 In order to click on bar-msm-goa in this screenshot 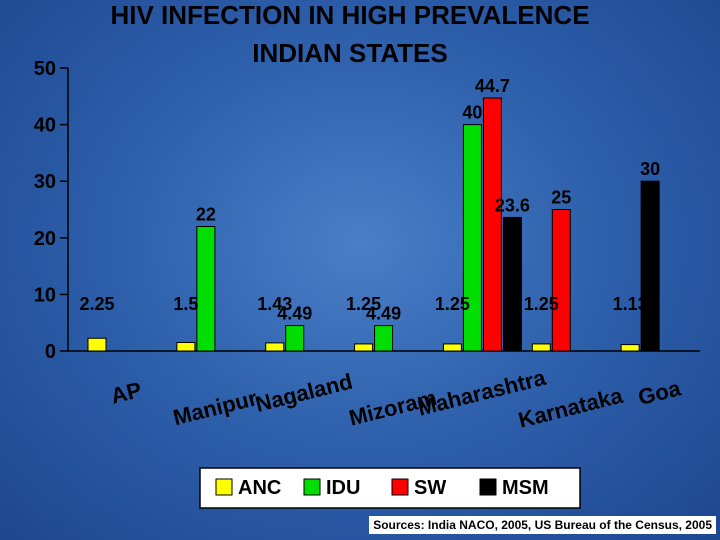, I will do `click(650, 266)`.